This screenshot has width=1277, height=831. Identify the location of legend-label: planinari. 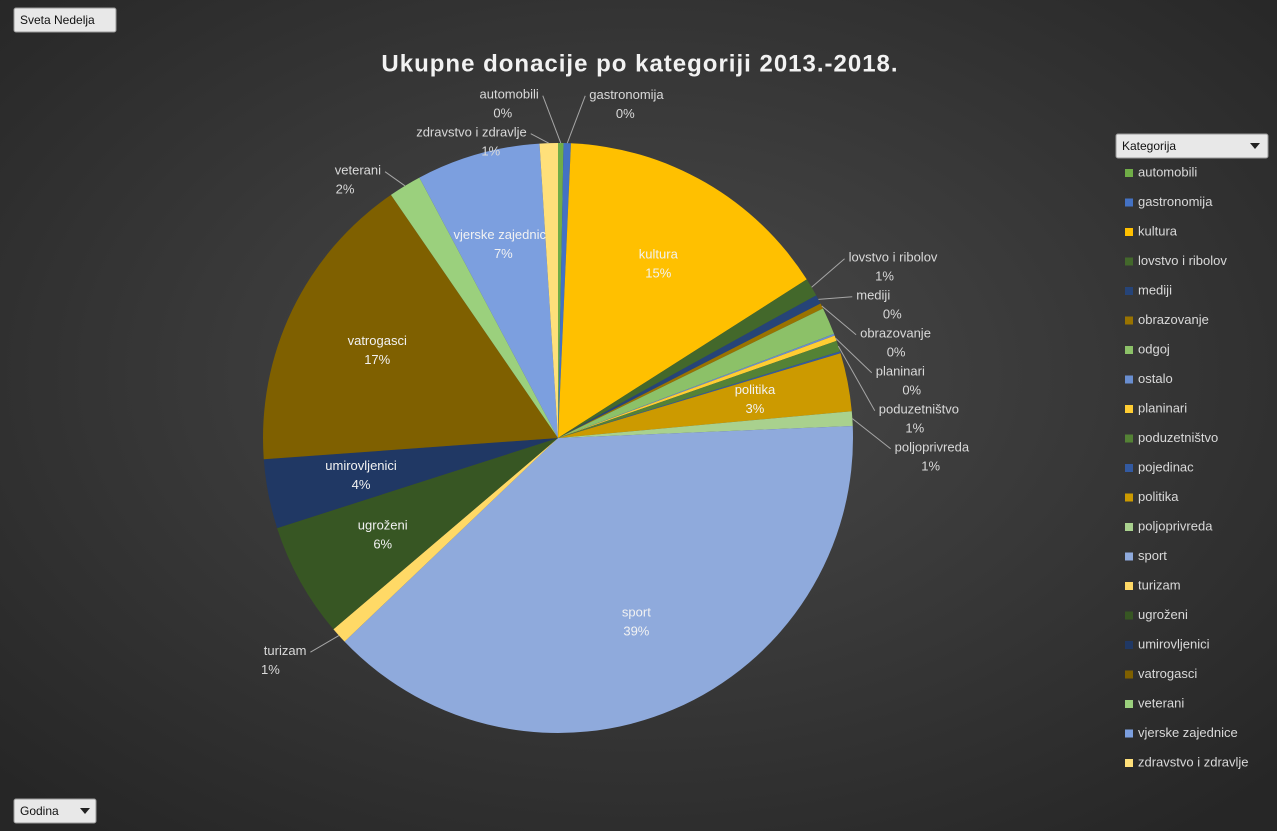
(1162, 407).